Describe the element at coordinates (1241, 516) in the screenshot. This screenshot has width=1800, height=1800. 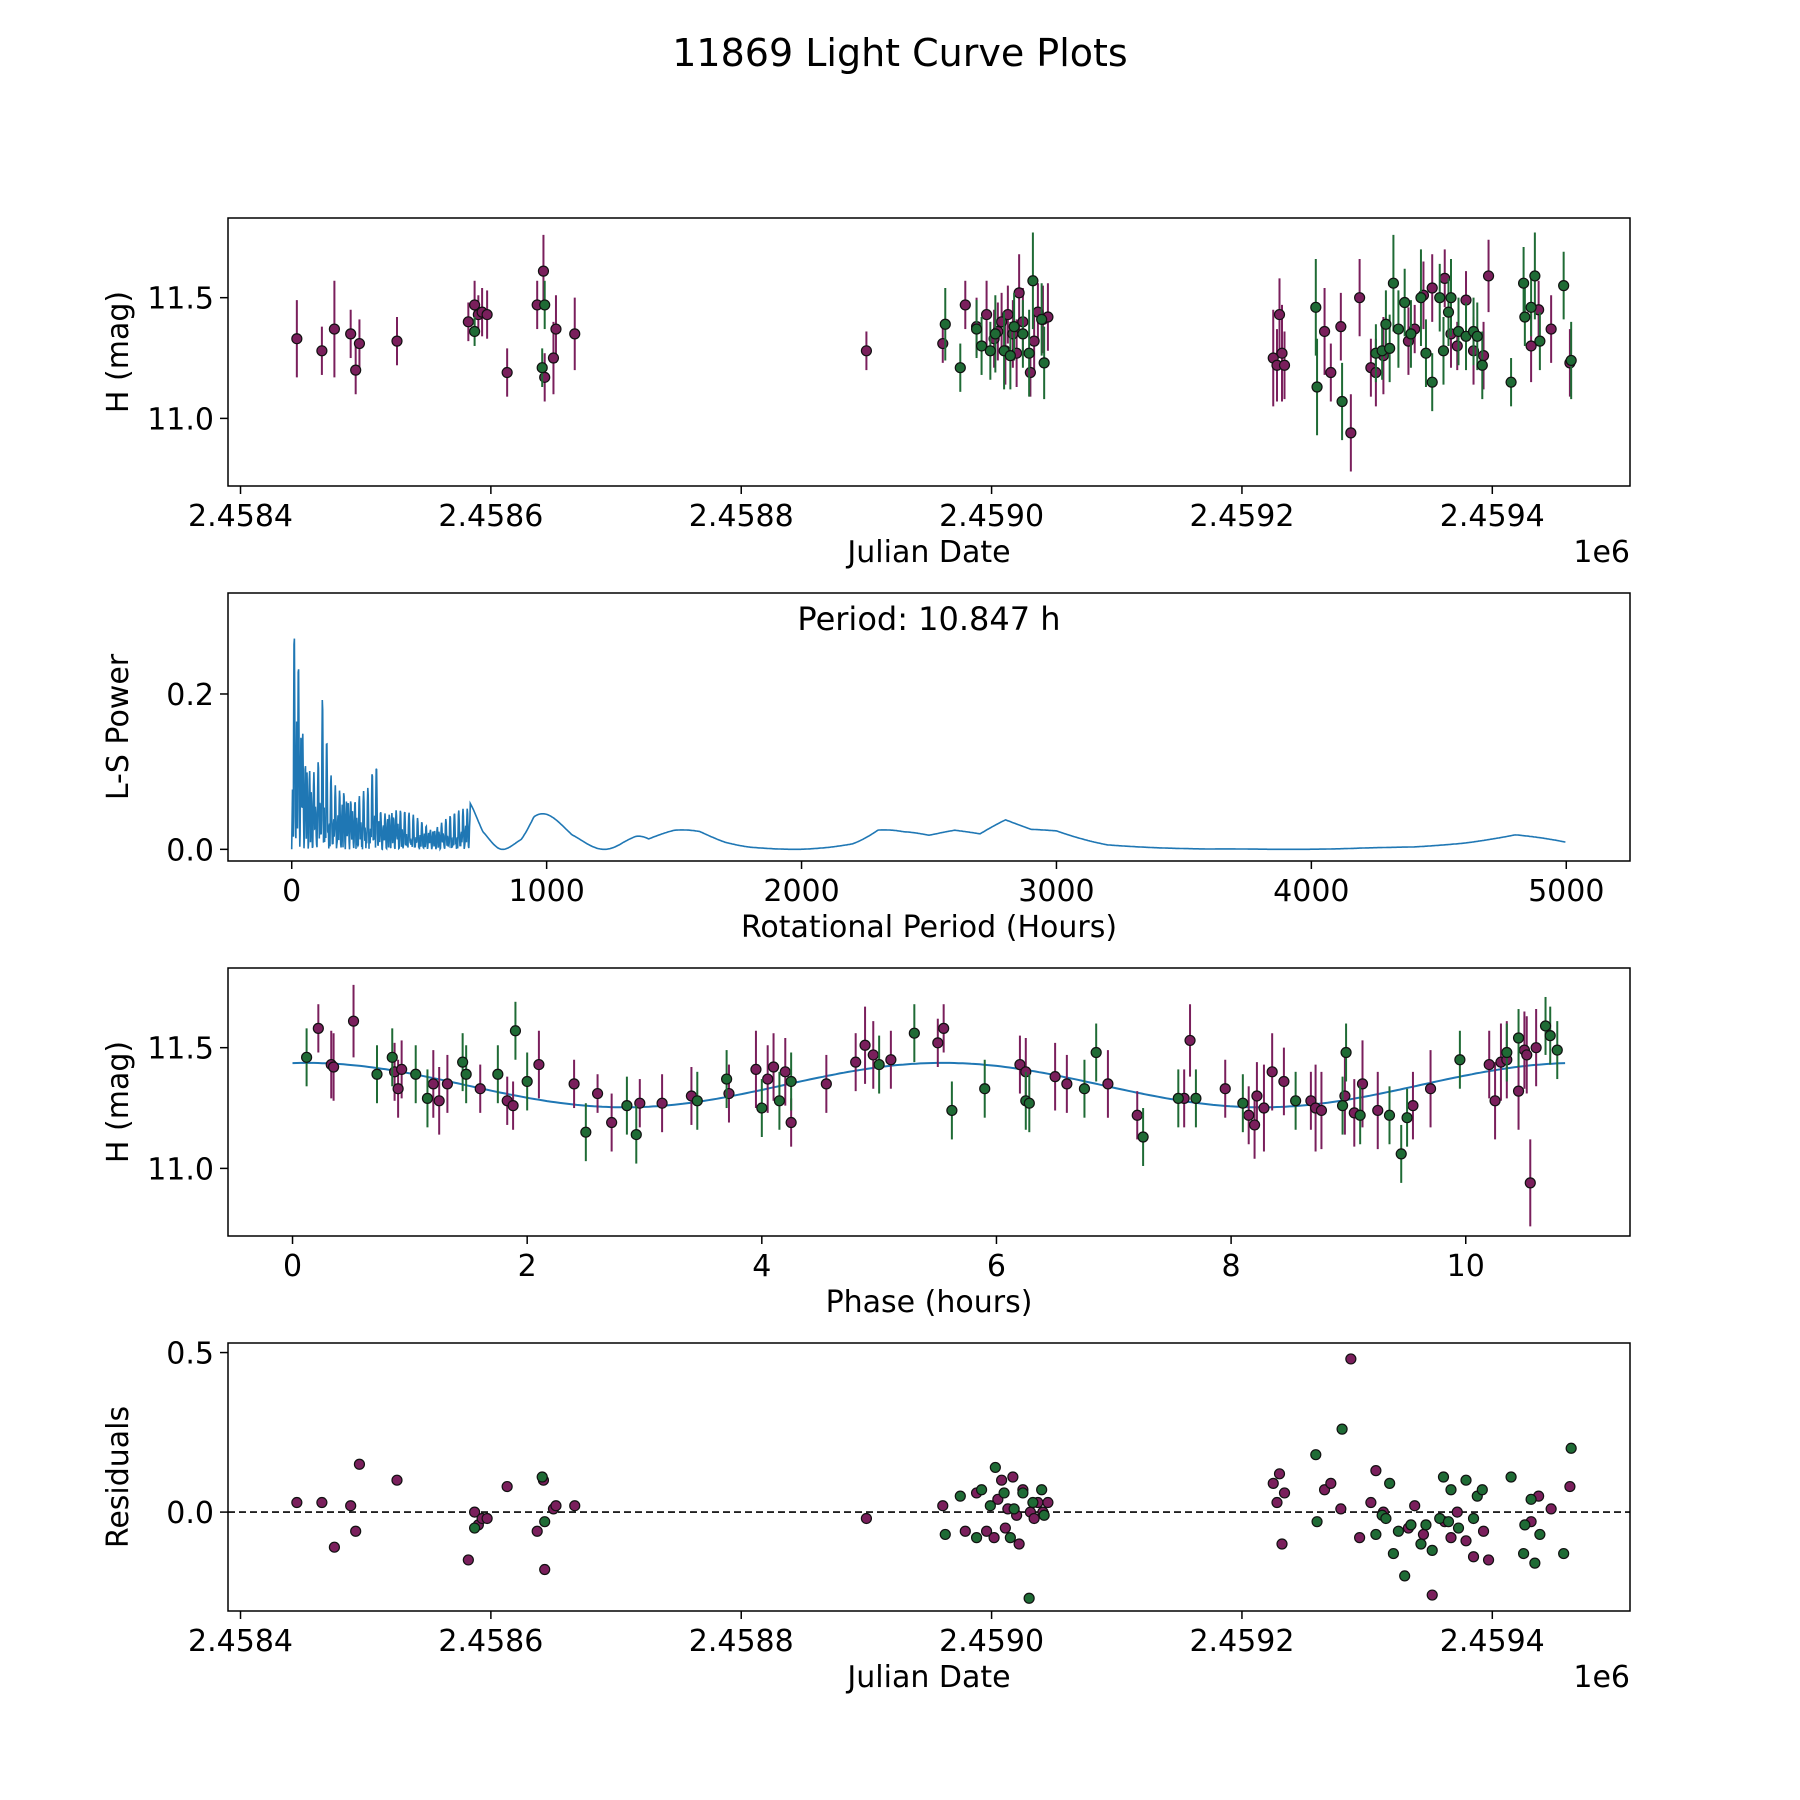
I see `lightcurve-xtick-label: 2.4592` at that location.